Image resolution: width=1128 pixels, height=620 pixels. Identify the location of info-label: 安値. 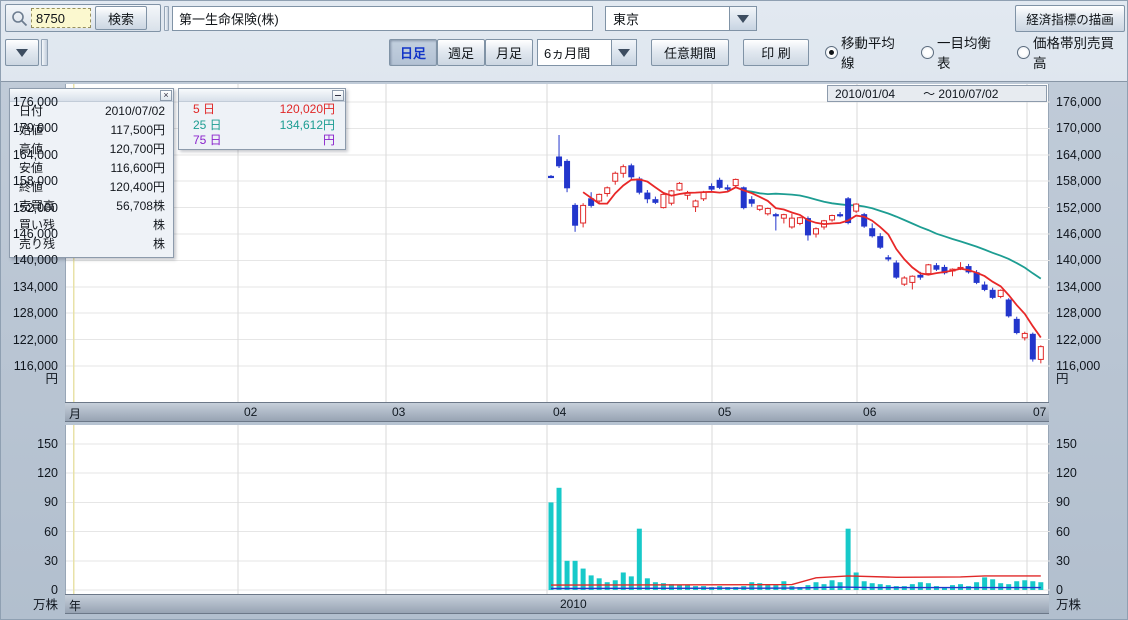
(31, 168).